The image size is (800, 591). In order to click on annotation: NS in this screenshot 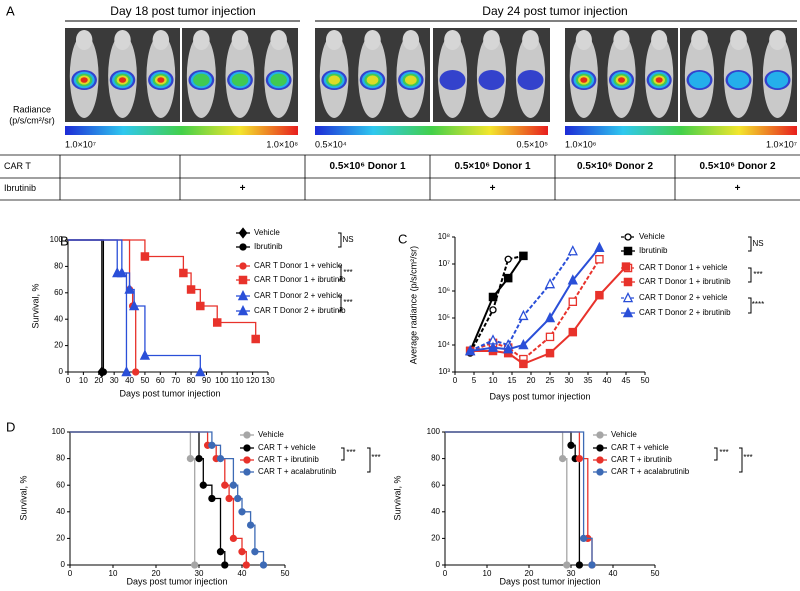, I will do `click(347, 239)`.